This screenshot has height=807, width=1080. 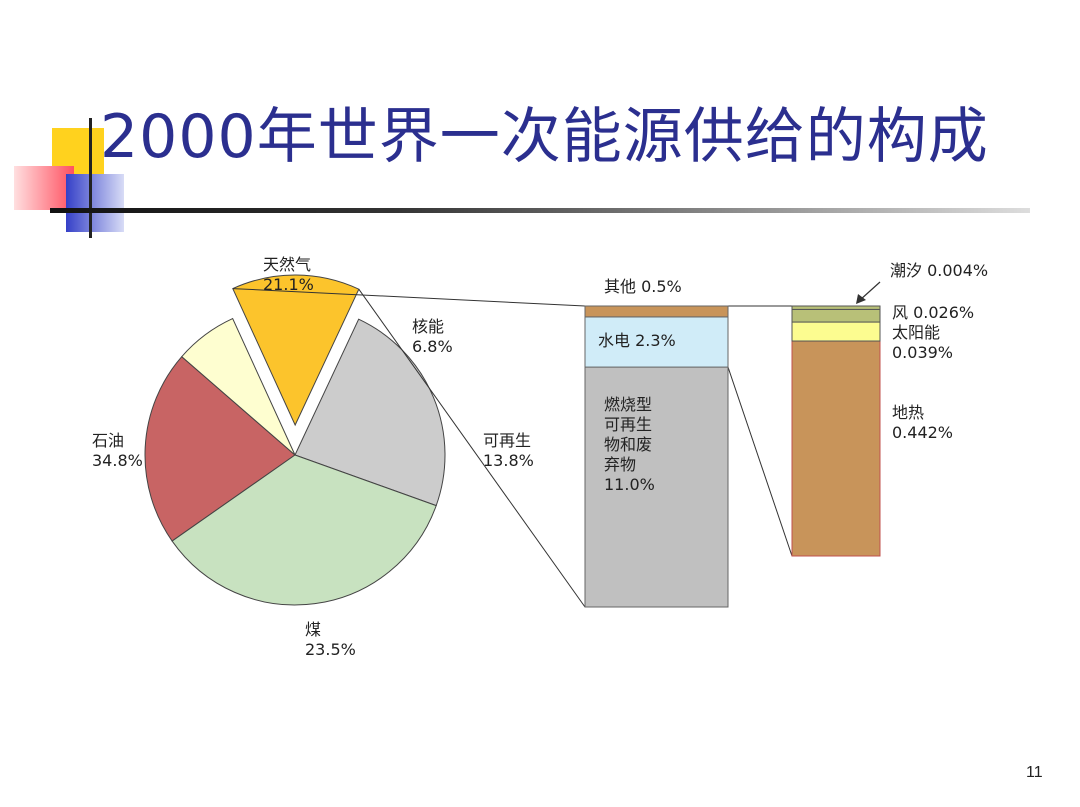 I want to click on pie-label-coal-name: 煤, so click(x=313, y=629).